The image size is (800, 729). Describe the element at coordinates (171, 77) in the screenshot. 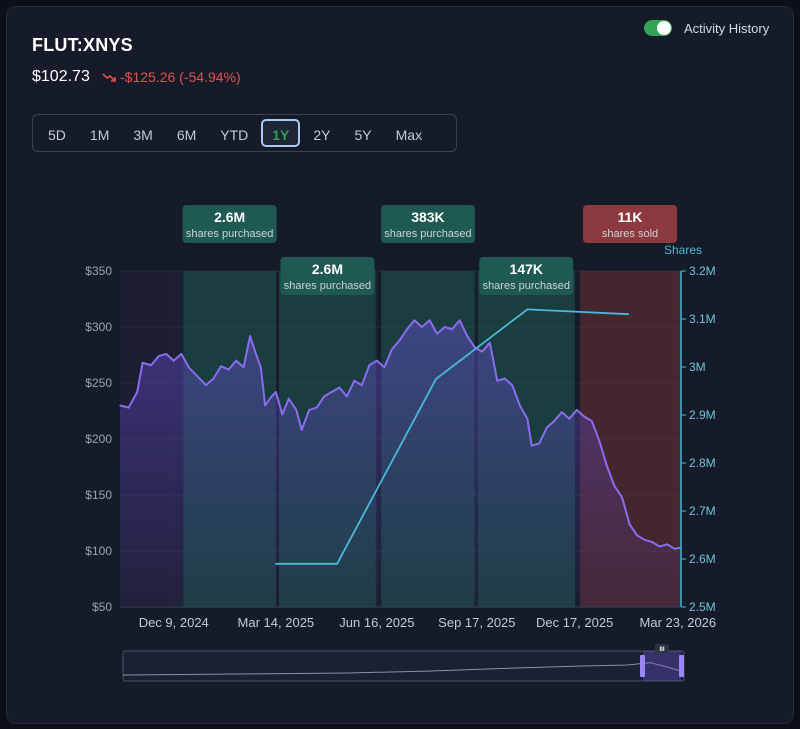

I see `price-change: -$125.26 (-54.94%)` at that location.